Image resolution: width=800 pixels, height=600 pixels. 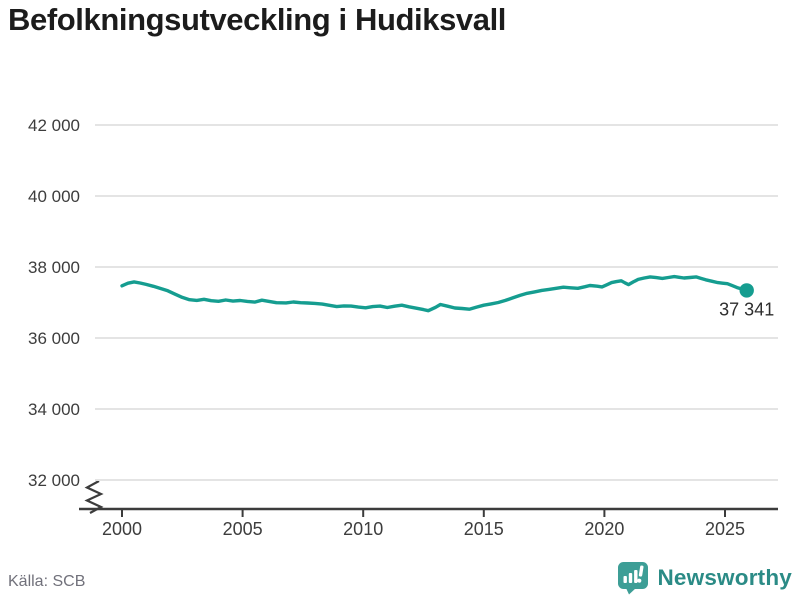 What do you see at coordinates (54, 196) in the screenshot?
I see `y-tick-label: 40 000` at bounding box center [54, 196].